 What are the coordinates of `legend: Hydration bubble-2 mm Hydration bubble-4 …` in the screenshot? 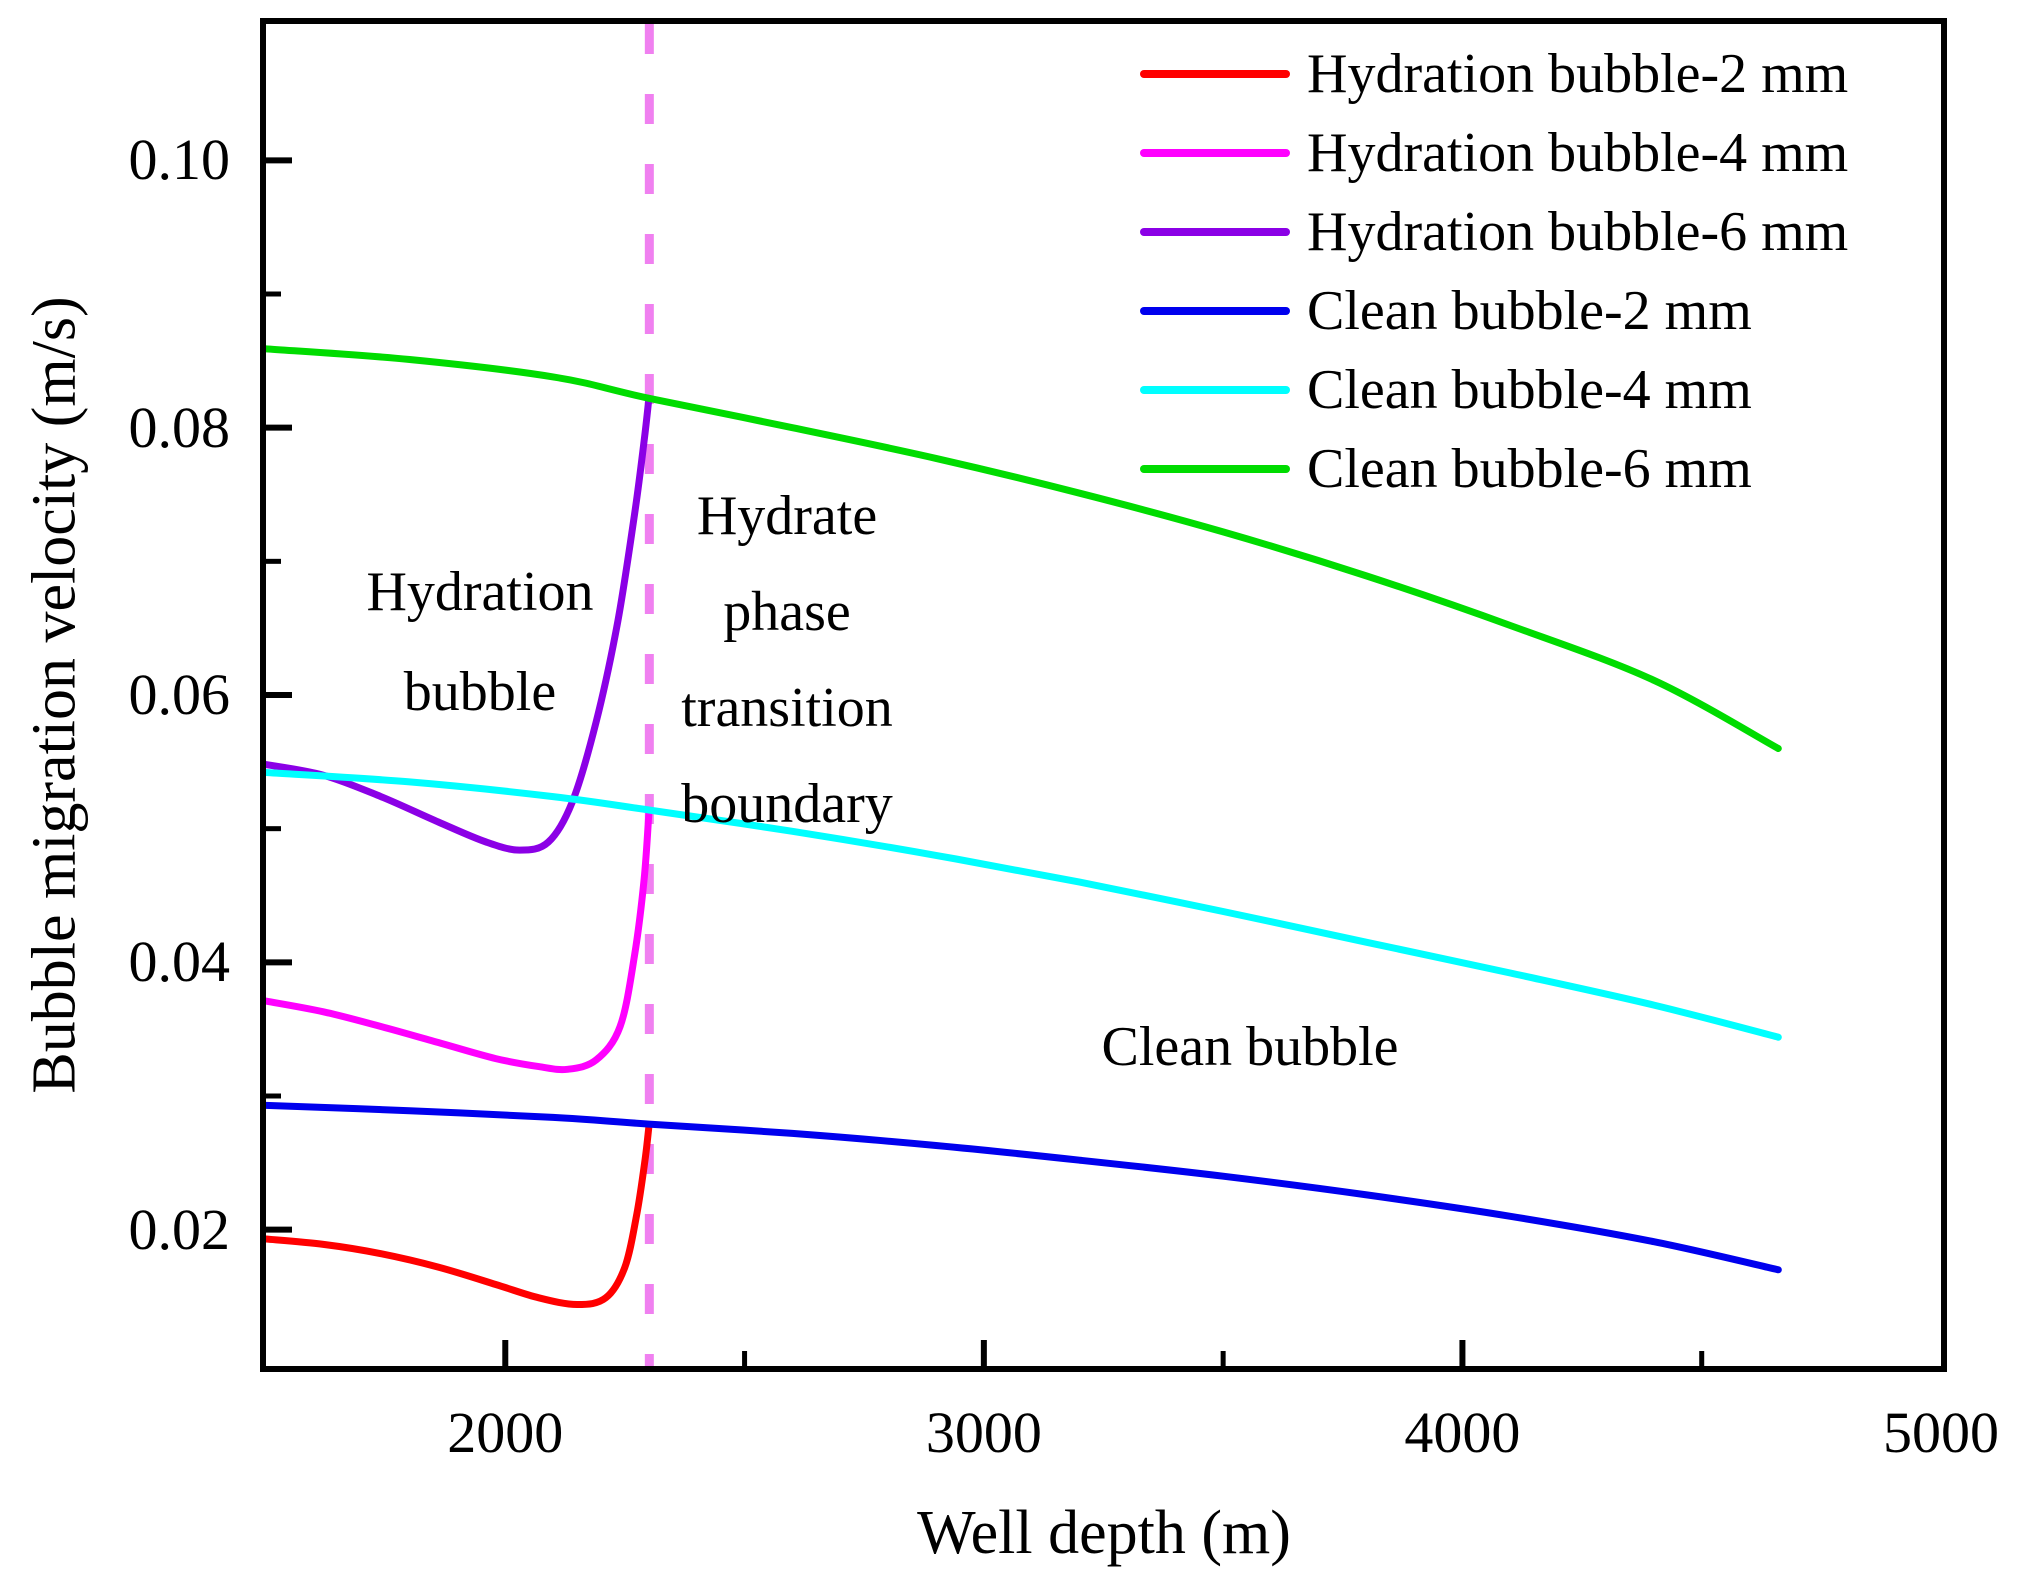 It's located at (1494, 271).